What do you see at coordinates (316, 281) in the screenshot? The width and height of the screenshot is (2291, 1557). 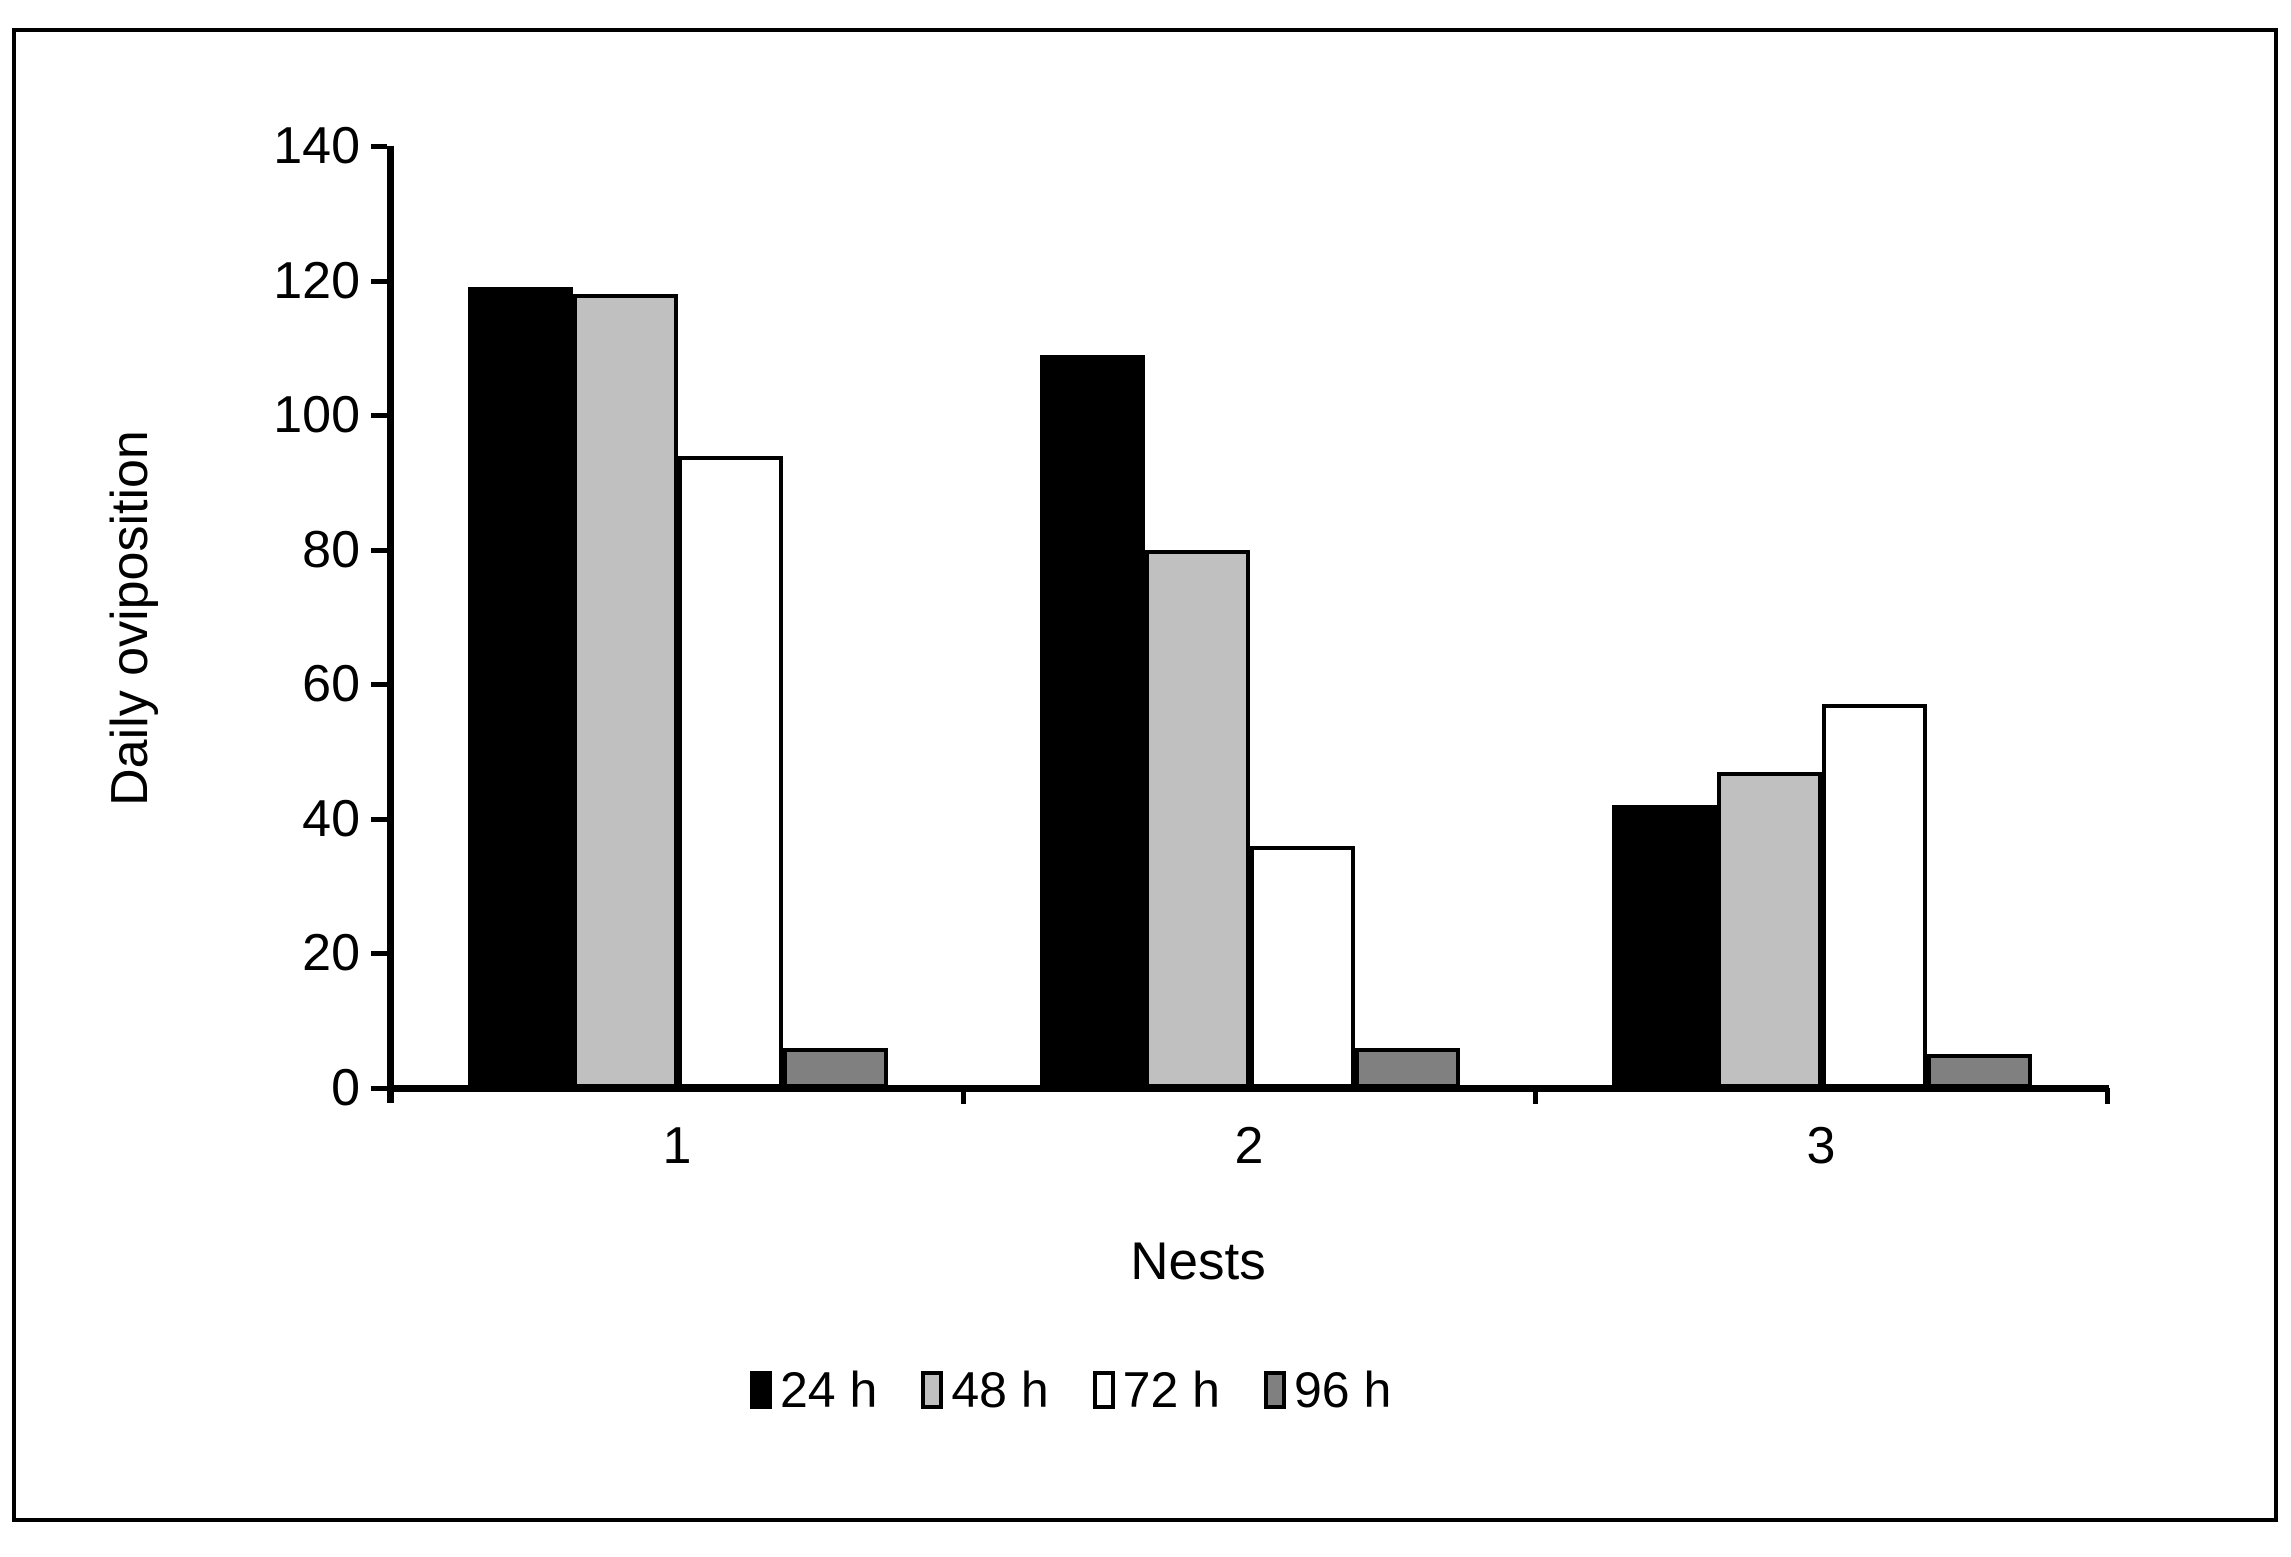 I see `y-tick-label: 120` at bounding box center [316, 281].